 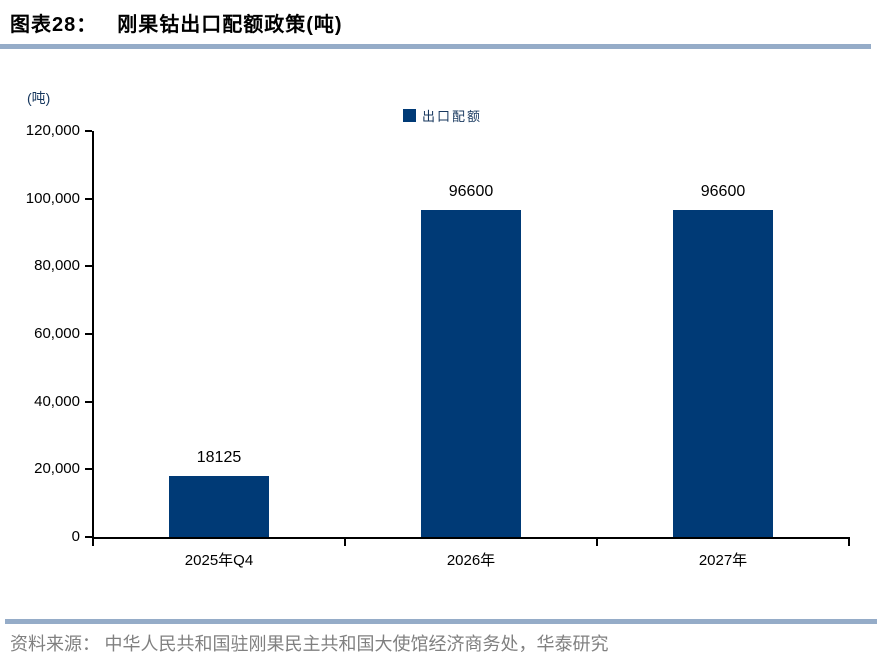 I want to click on x-axis-category-label: 2025年Q4, so click(x=219, y=560).